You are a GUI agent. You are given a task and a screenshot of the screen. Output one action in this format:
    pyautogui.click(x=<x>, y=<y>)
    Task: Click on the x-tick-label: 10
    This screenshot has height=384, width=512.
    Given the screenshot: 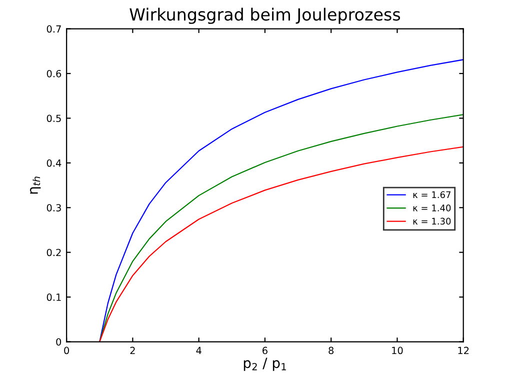 What is the action you would take?
    pyautogui.click(x=397, y=350)
    